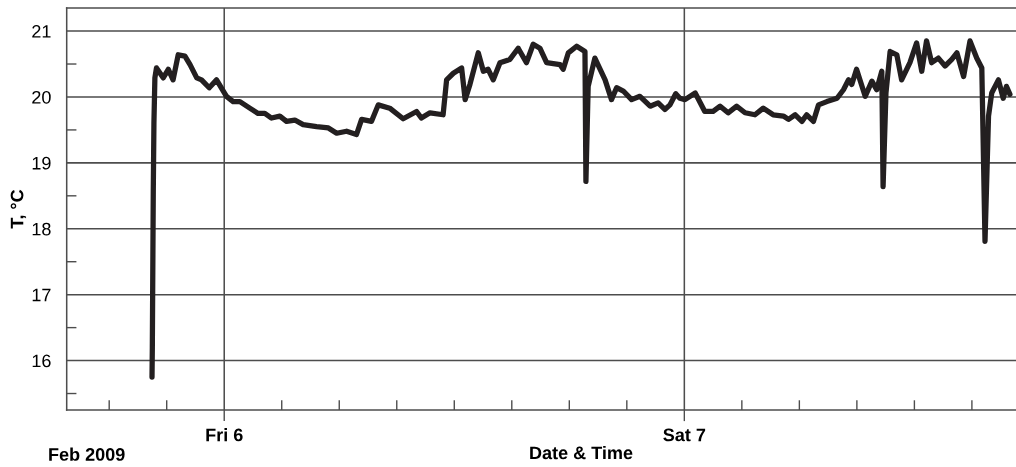 This screenshot has width=1016, height=467. What do you see at coordinates (41, 31) in the screenshot?
I see `y-tick-label: 21` at bounding box center [41, 31].